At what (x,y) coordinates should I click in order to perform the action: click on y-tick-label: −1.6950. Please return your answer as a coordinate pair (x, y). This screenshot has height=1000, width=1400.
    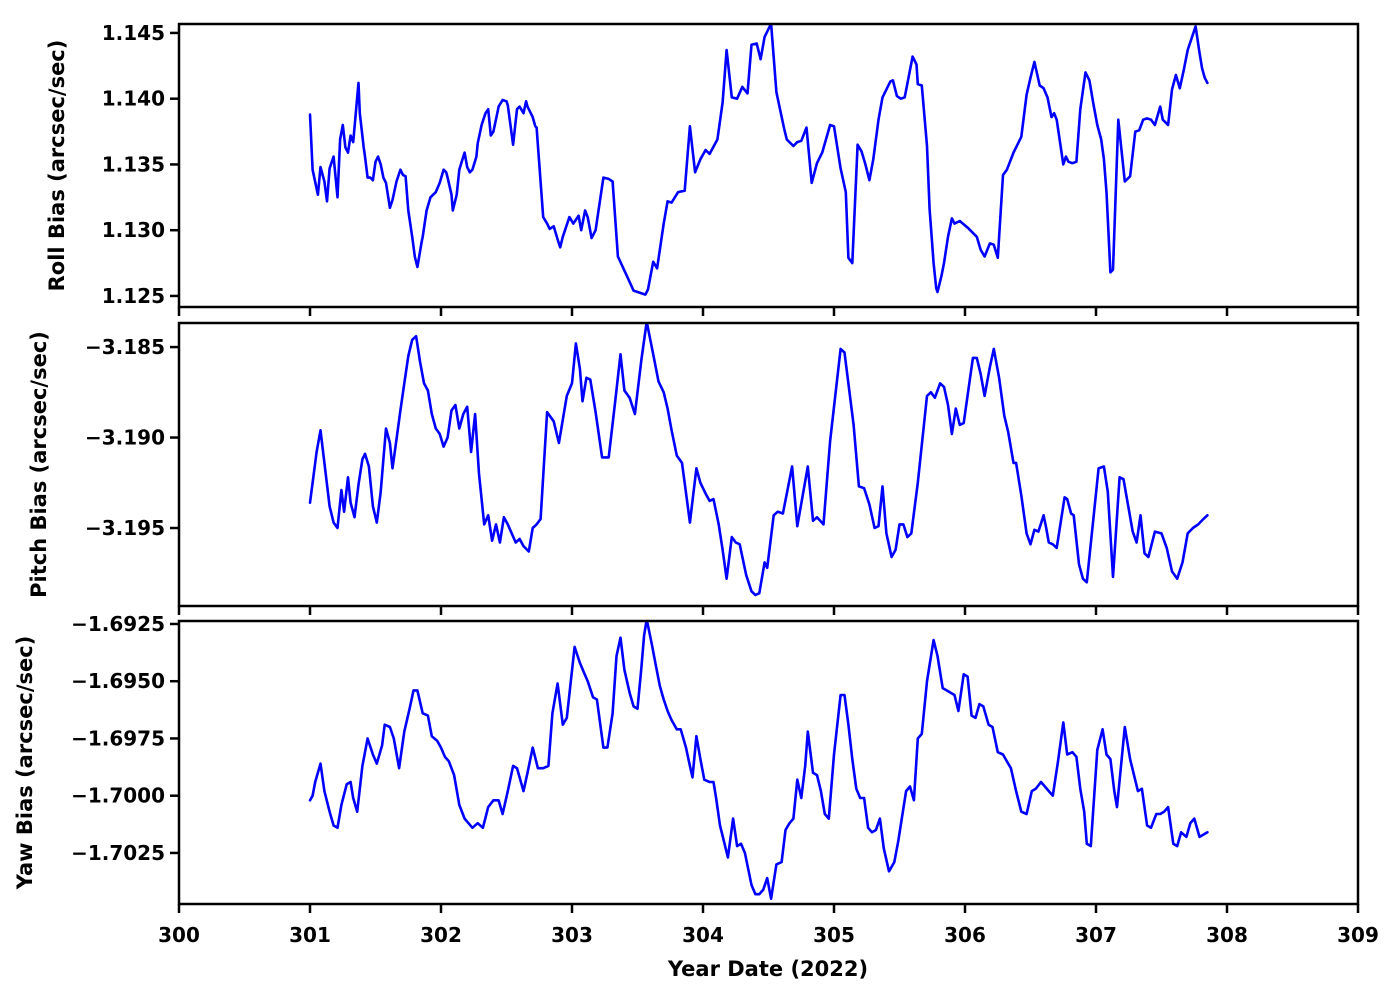
    Looking at the image, I should click on (118, 681).